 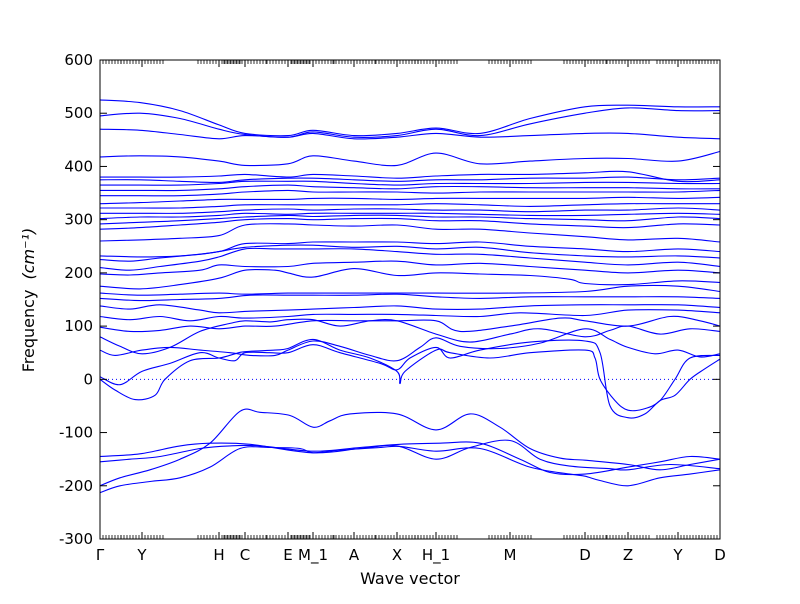 I want to click on x-tick-label: H_1, so click(x=436, y=555).